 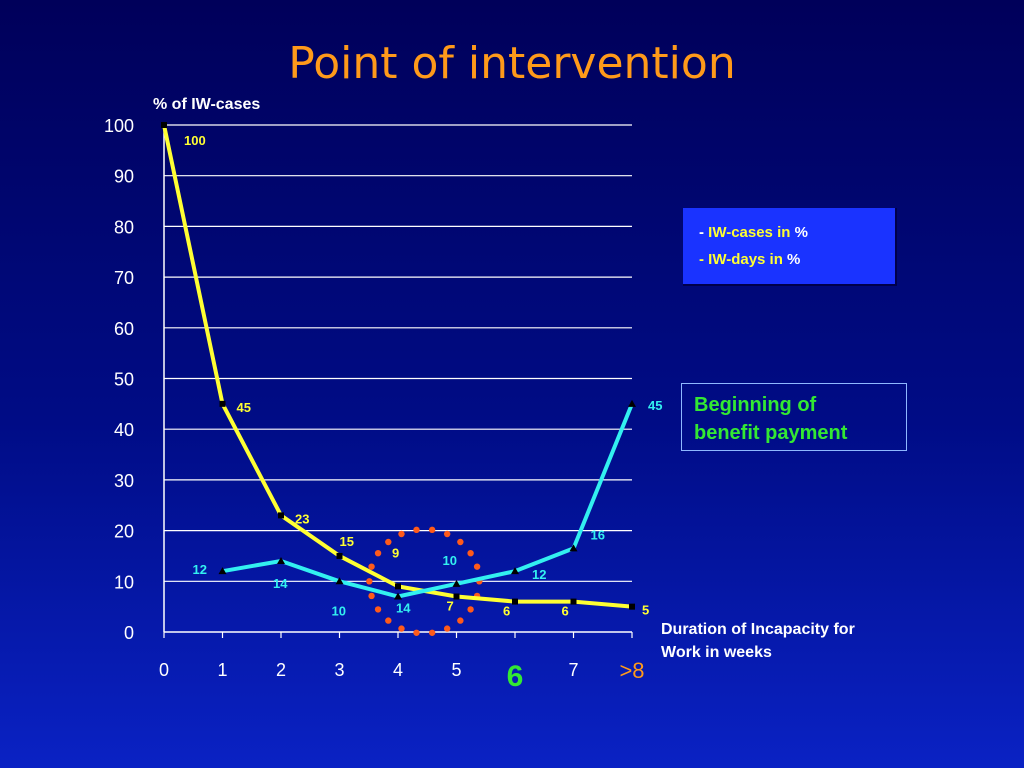 What do you see at coordinates (124, 329) in the screenshot?
I see `y-tick-label: 60` at bounding box center [124, 329].